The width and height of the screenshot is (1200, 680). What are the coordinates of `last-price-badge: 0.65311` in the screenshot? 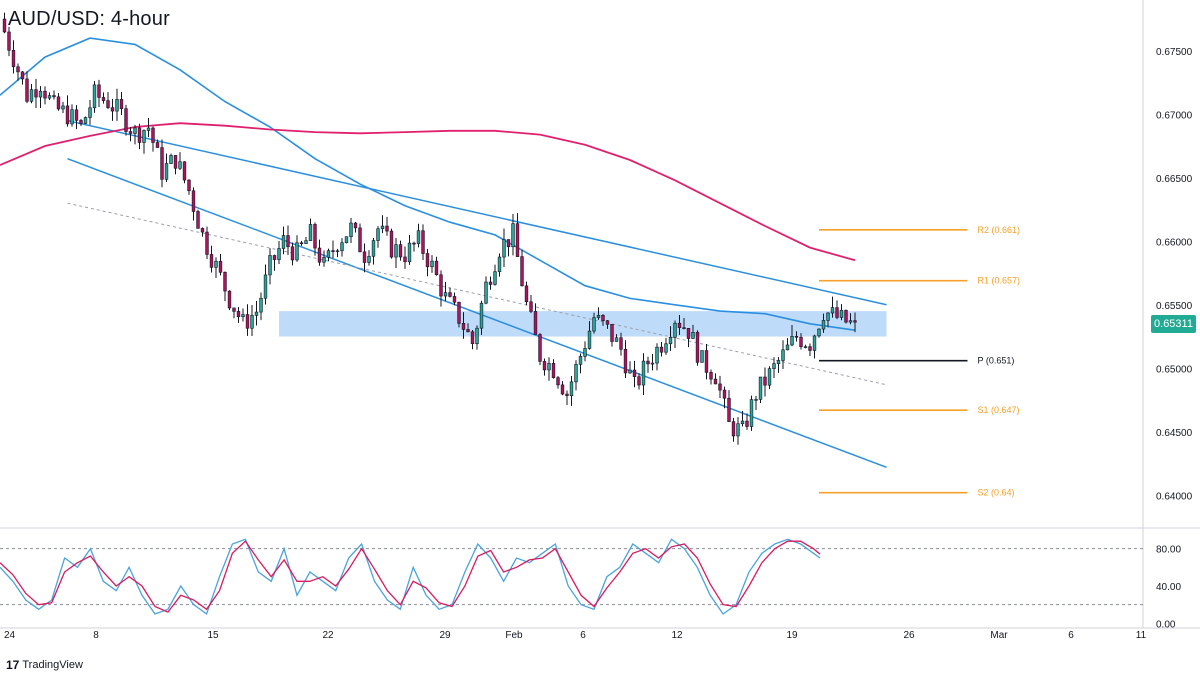 It's located at (1173, 324).